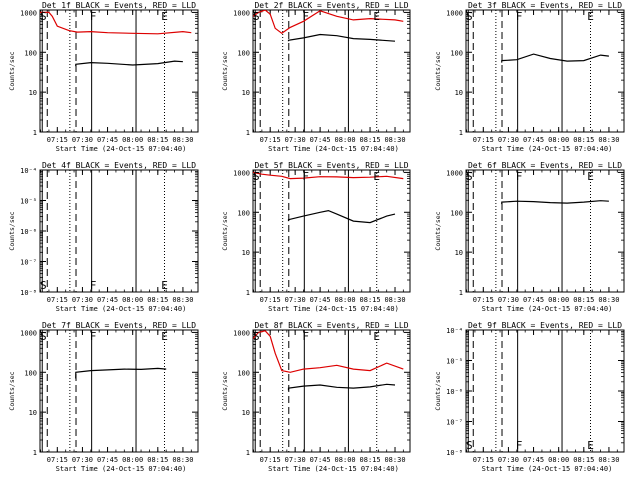  What do you see at coordinates (28, 171) in the screenshot?
I see `y-tick-label: 10⁻⁴` at bounding box center [28, 171].